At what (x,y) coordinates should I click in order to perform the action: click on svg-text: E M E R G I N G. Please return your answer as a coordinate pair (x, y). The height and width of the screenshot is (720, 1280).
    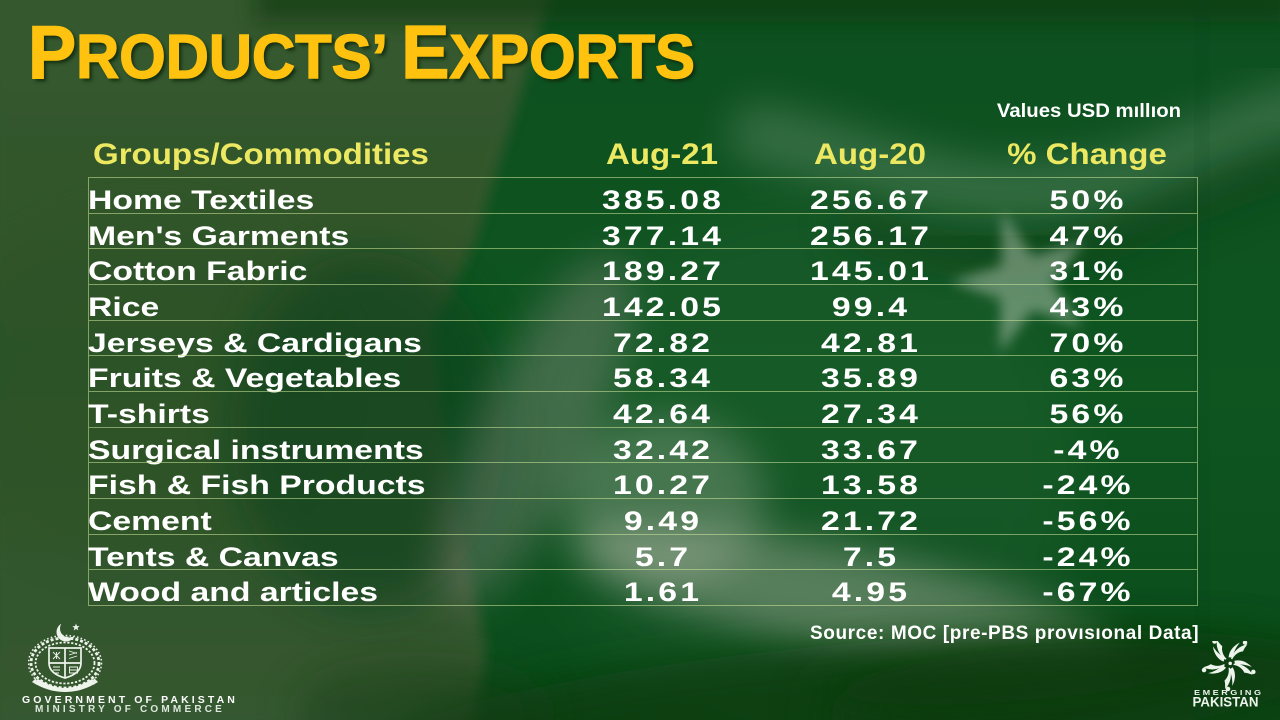
    Looking at the image, I should click on (1228, 693).